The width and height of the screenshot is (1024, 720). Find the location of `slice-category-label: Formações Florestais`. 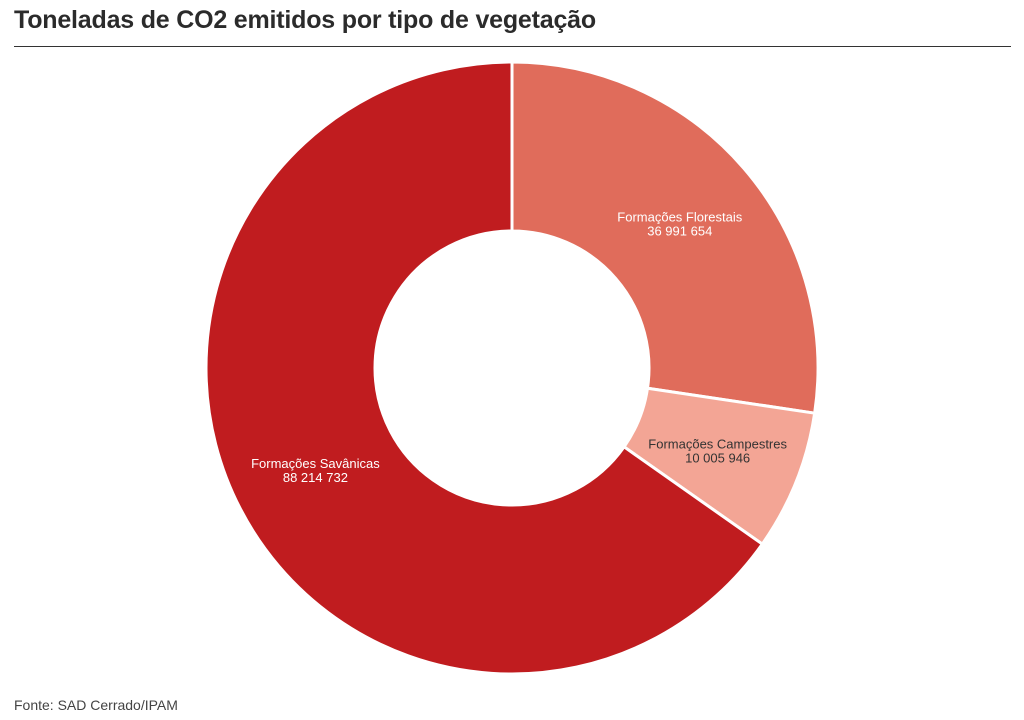

slice-category-label: Formações Florestais is located at coordinates (679, 216).